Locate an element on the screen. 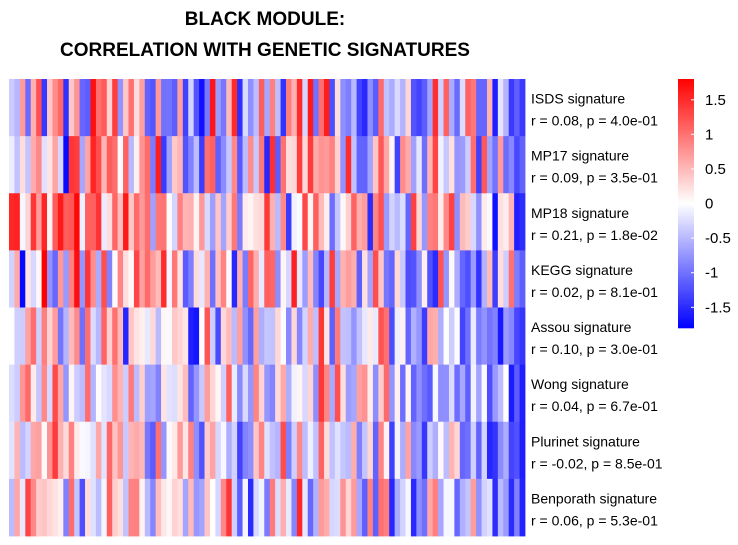 The image size is (738, 545). row-stat-label: r = -0.02, p = 8.5e-01 is located at coordinates (597, 463).